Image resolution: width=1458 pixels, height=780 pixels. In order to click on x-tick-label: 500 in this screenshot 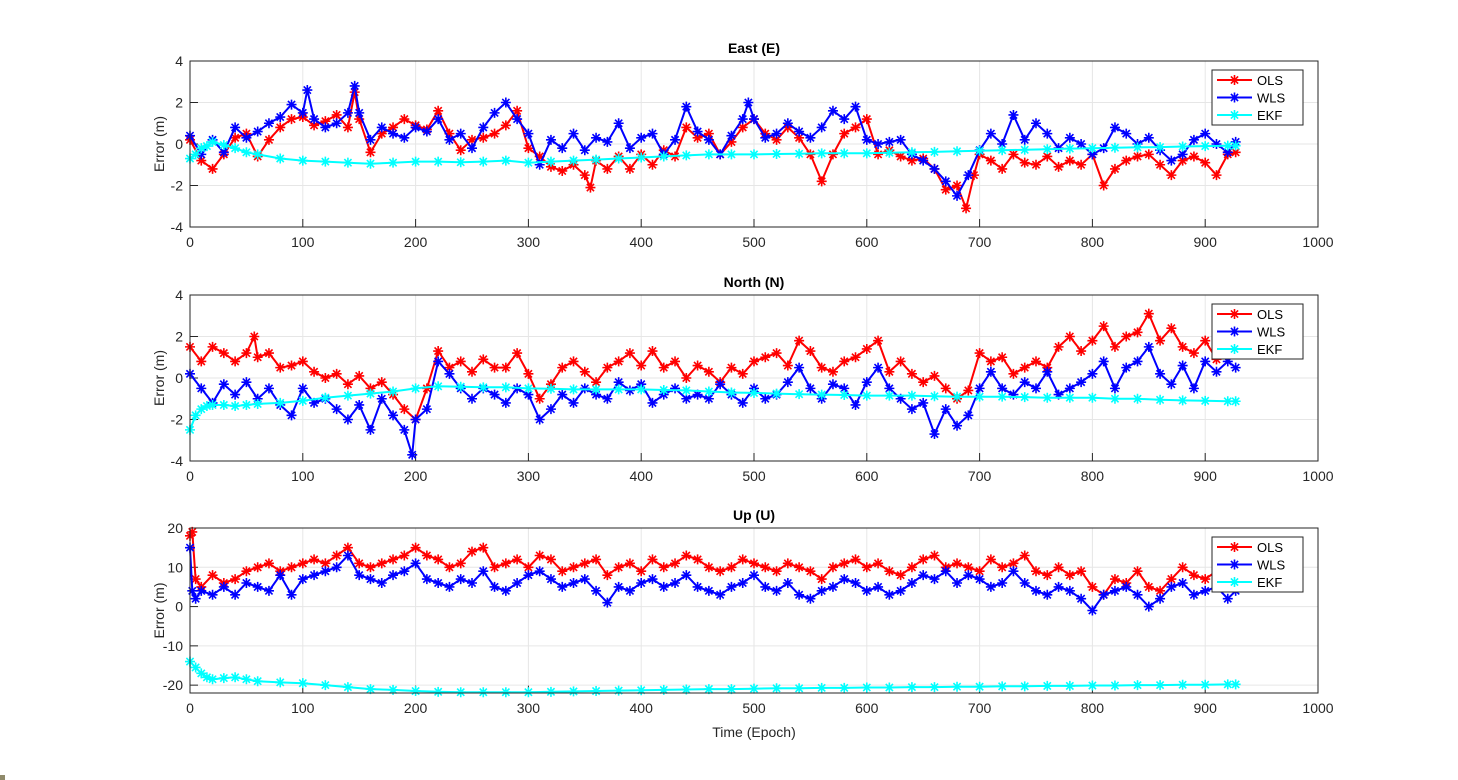, I will do `click(754, 476)`.